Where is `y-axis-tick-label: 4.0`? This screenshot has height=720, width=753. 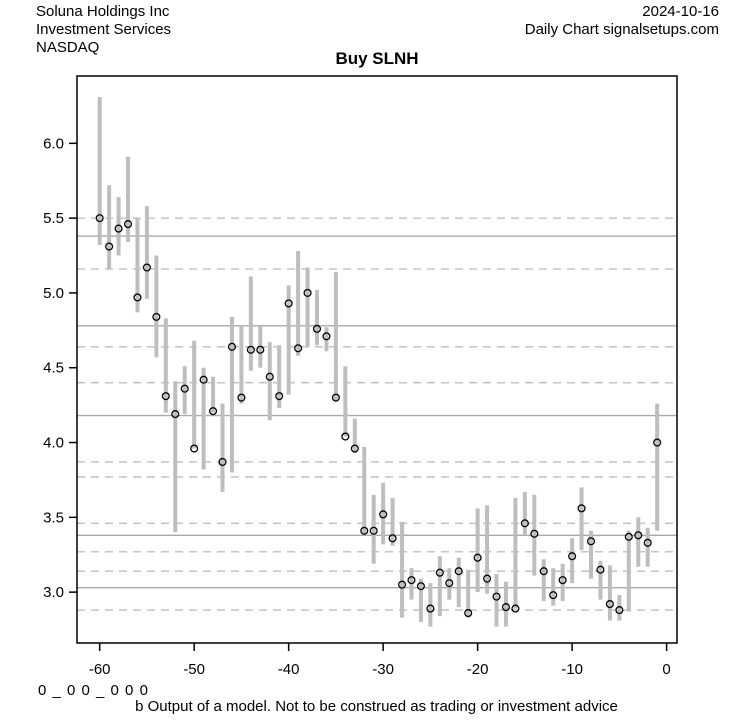 y-axis-tick-label: 4.0 is located at coordinates (53, 443).